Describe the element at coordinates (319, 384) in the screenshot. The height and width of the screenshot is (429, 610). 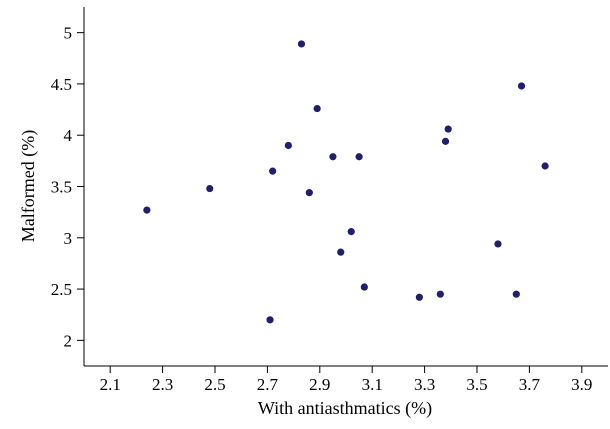
I see `x-tick-label: 2.9` at that location.